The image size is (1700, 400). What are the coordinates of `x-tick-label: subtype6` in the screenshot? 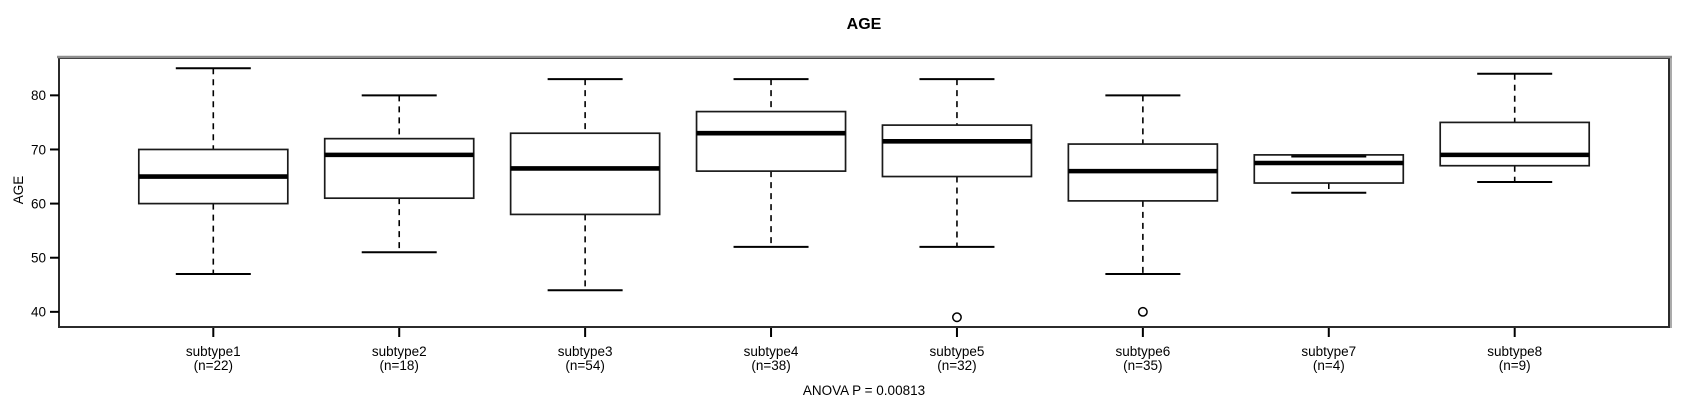 It's located at (1142, 351).